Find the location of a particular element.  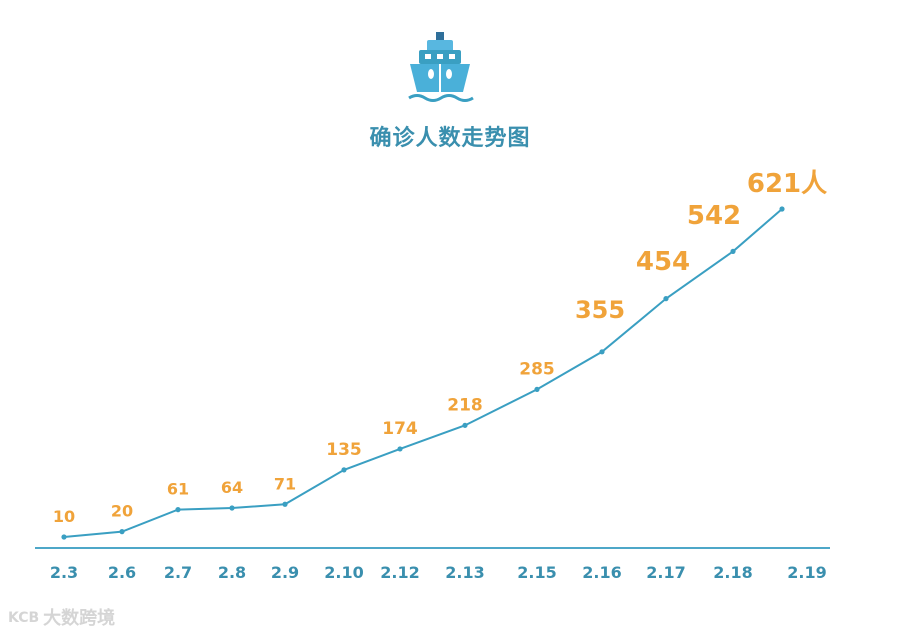

data-label: 64 is located at coordinates (232, 487).